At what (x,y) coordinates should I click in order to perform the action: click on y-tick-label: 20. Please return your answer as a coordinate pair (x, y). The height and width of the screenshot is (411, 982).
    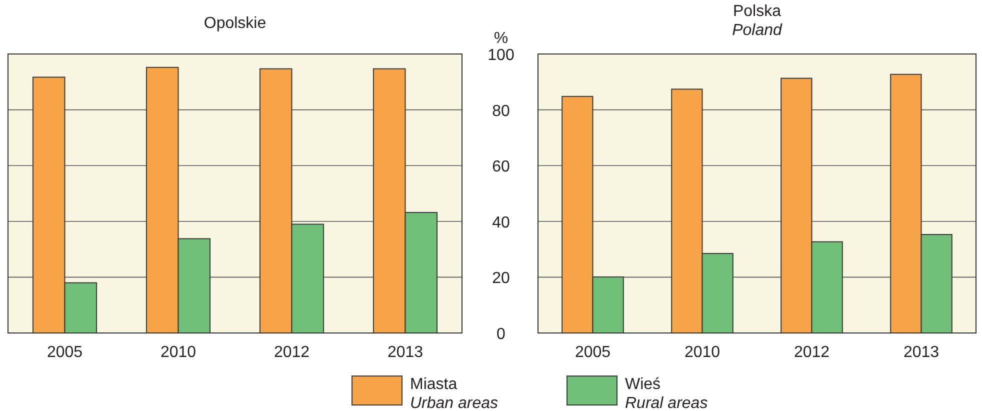
    Looking at the image, I should click on (501, 279).